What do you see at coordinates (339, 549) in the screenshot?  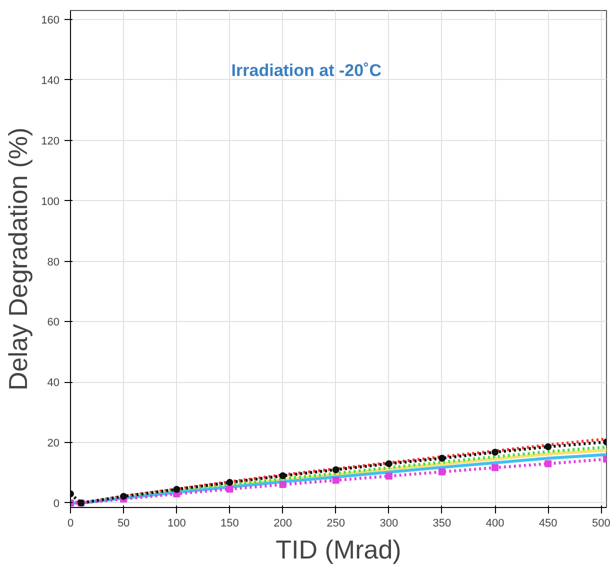 I see `x-axis-title: TID (Mrad)` at bounding box center [339, 549].